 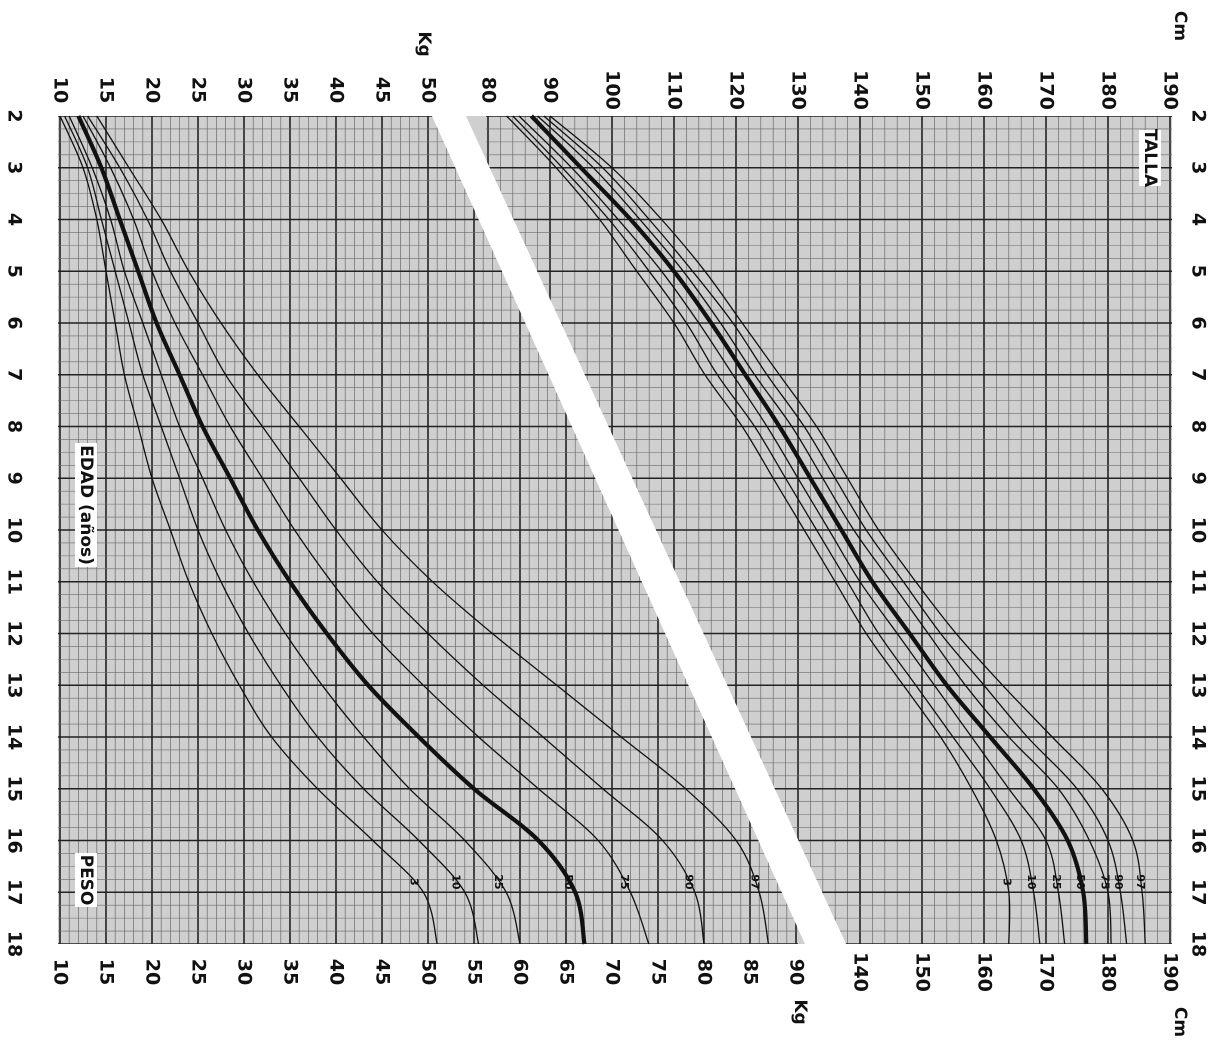 I want to click on talla-title: TALLA, so click(x=1150, y=158).